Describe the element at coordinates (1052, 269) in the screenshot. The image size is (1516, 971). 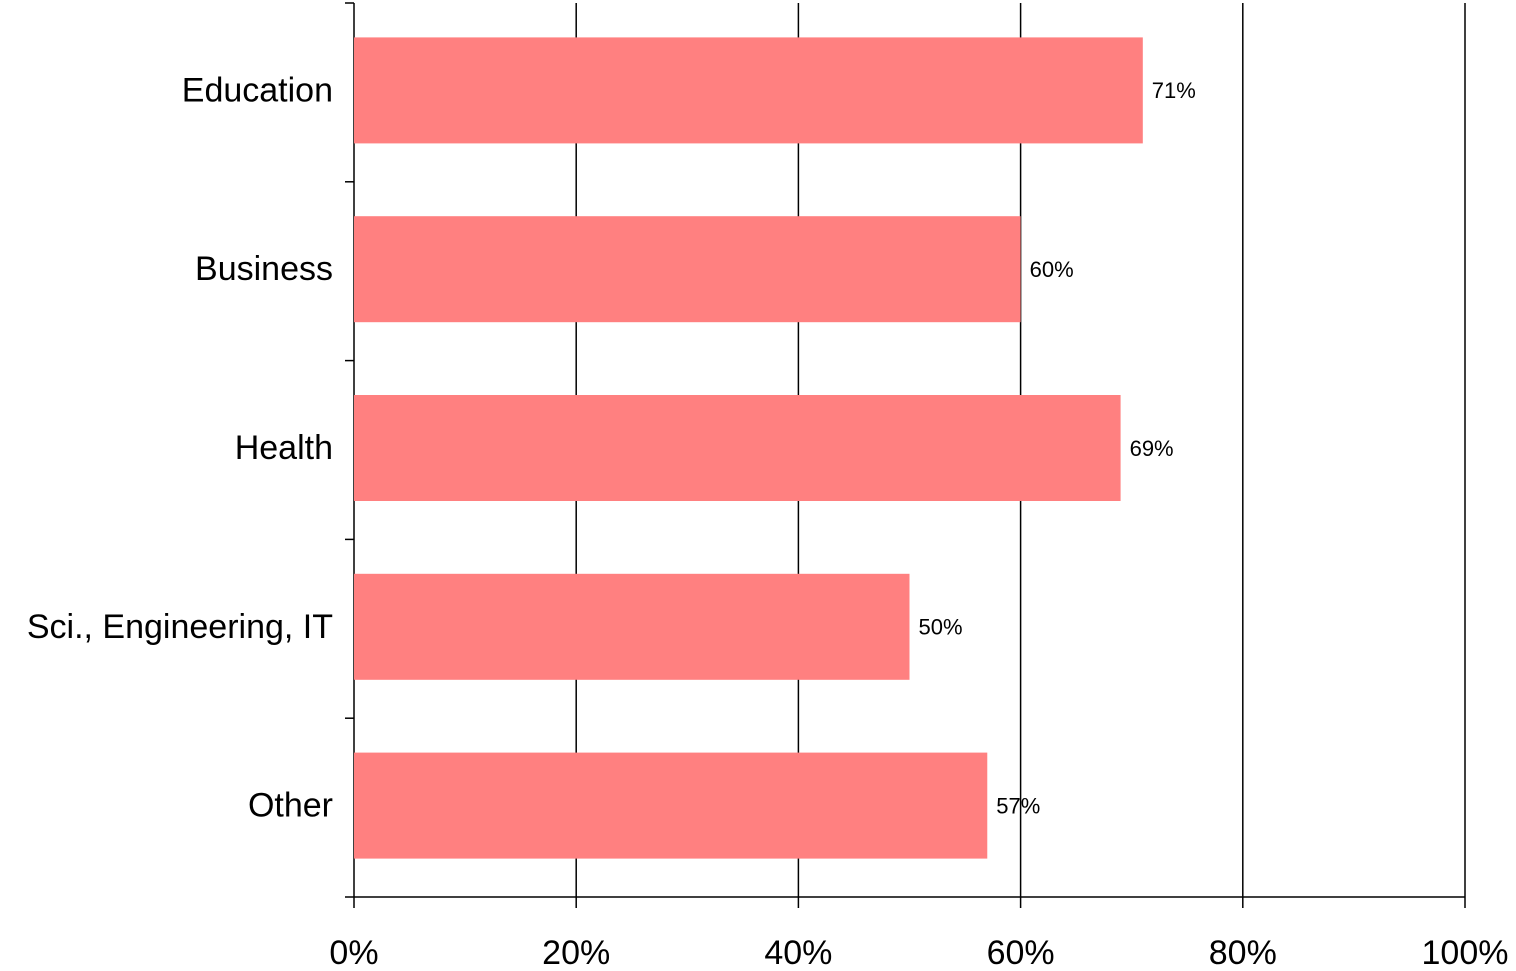
I see `data-label: 60%` at that location.